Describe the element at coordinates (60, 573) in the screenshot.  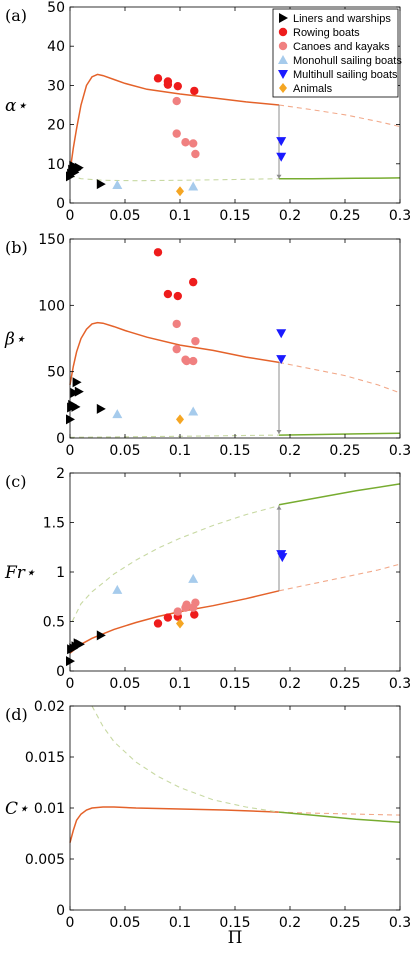
I see `y-tick-label: 1` at that location.